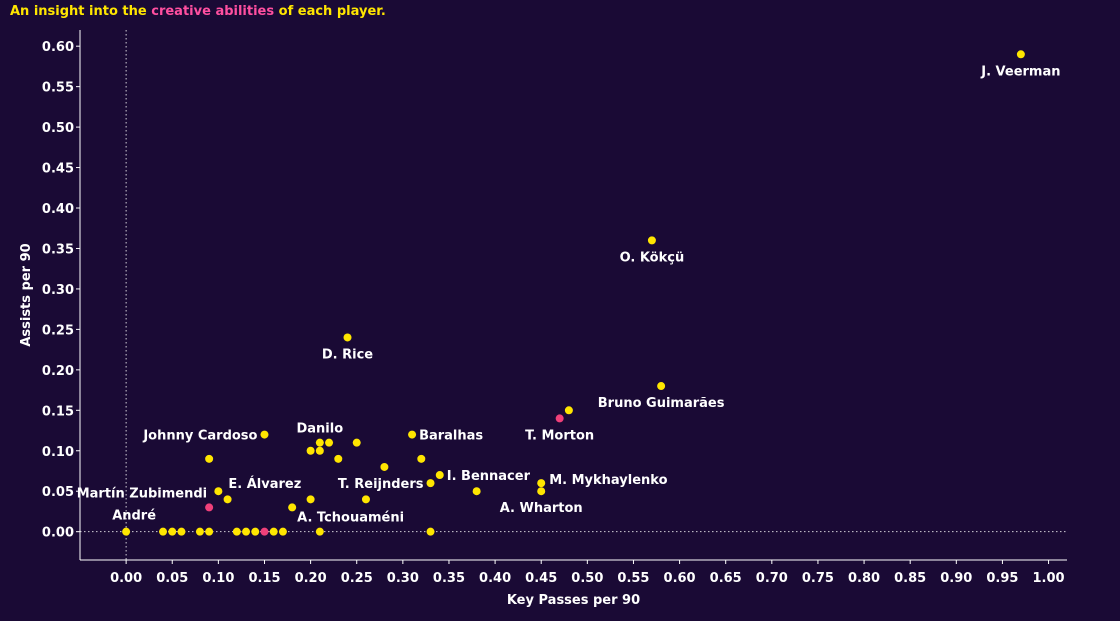 The image size is (1120, 621). Describe the element at coordinates (680, 578) in the screenshot. I see `x-tick-label: 0.60` at that location.